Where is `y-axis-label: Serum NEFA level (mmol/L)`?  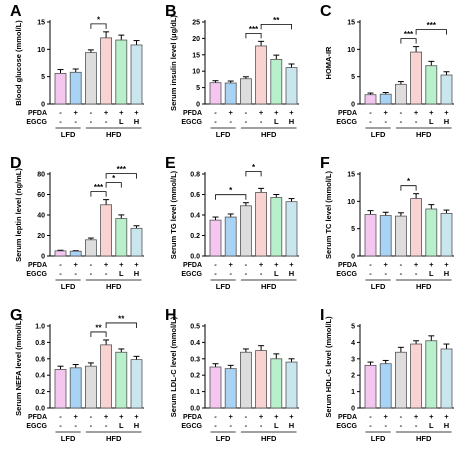 y-axis-label: Serum NEFA level (mmol/L) is located at coordinates (18, 367).